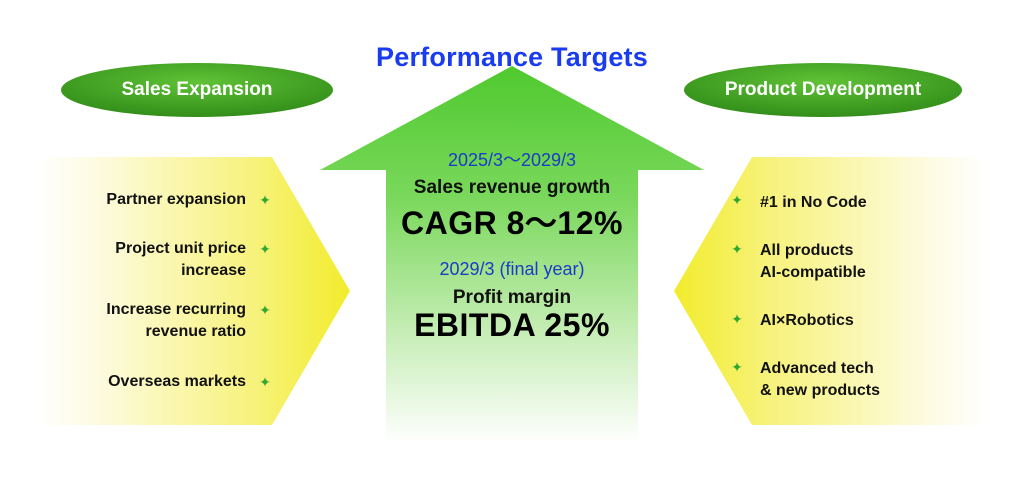  I want to click on left-item-partner-expansion: Partner expansion, so click(176, 200).